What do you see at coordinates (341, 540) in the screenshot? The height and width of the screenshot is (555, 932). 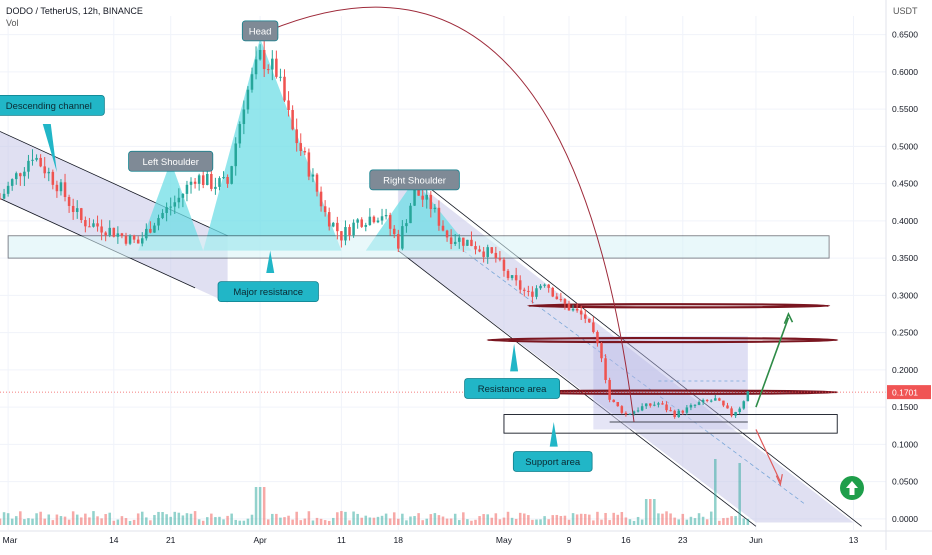 I see `x-tick-label: 11` at bounding box center [341, 540].